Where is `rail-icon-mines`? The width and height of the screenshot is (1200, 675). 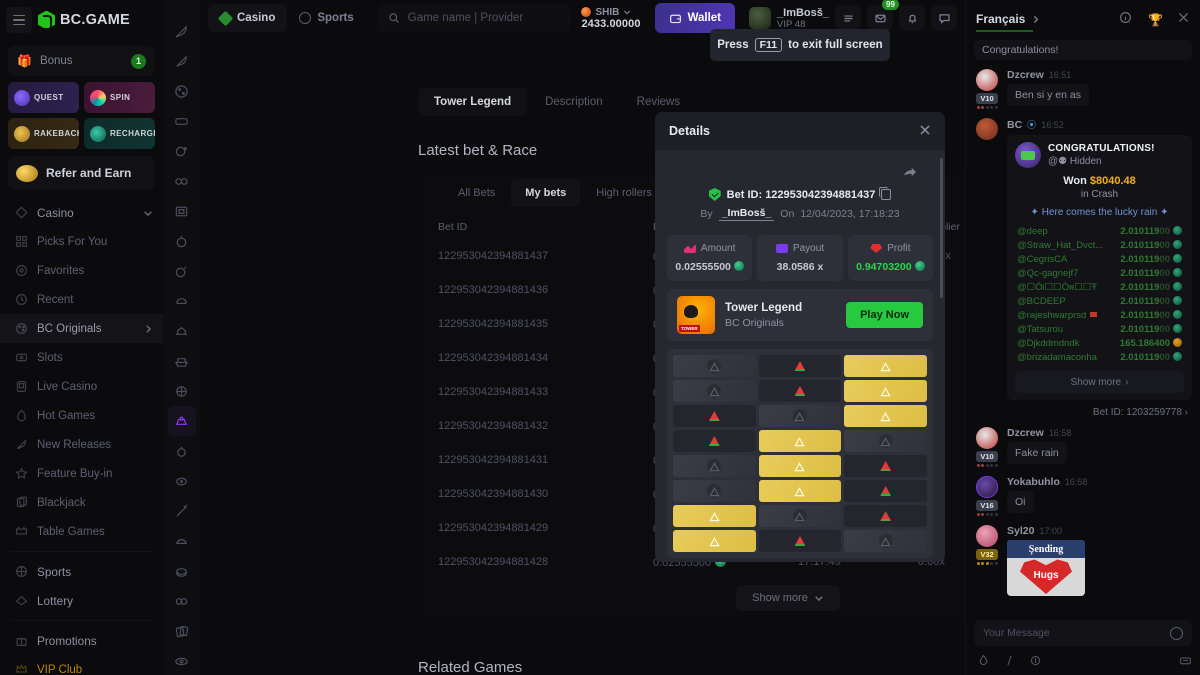 rail-icon-mines is located at coordinates (182, 361).